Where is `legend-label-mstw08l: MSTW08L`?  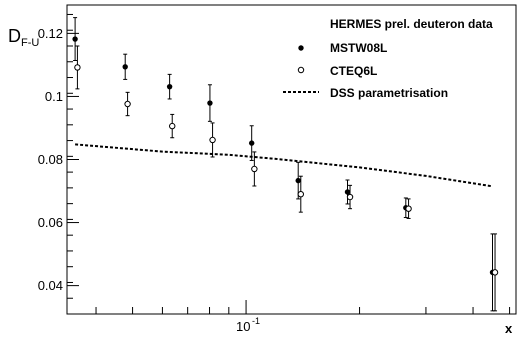
legend-label-mstw08l: MSTW08L is located at coordinates (358, 48).